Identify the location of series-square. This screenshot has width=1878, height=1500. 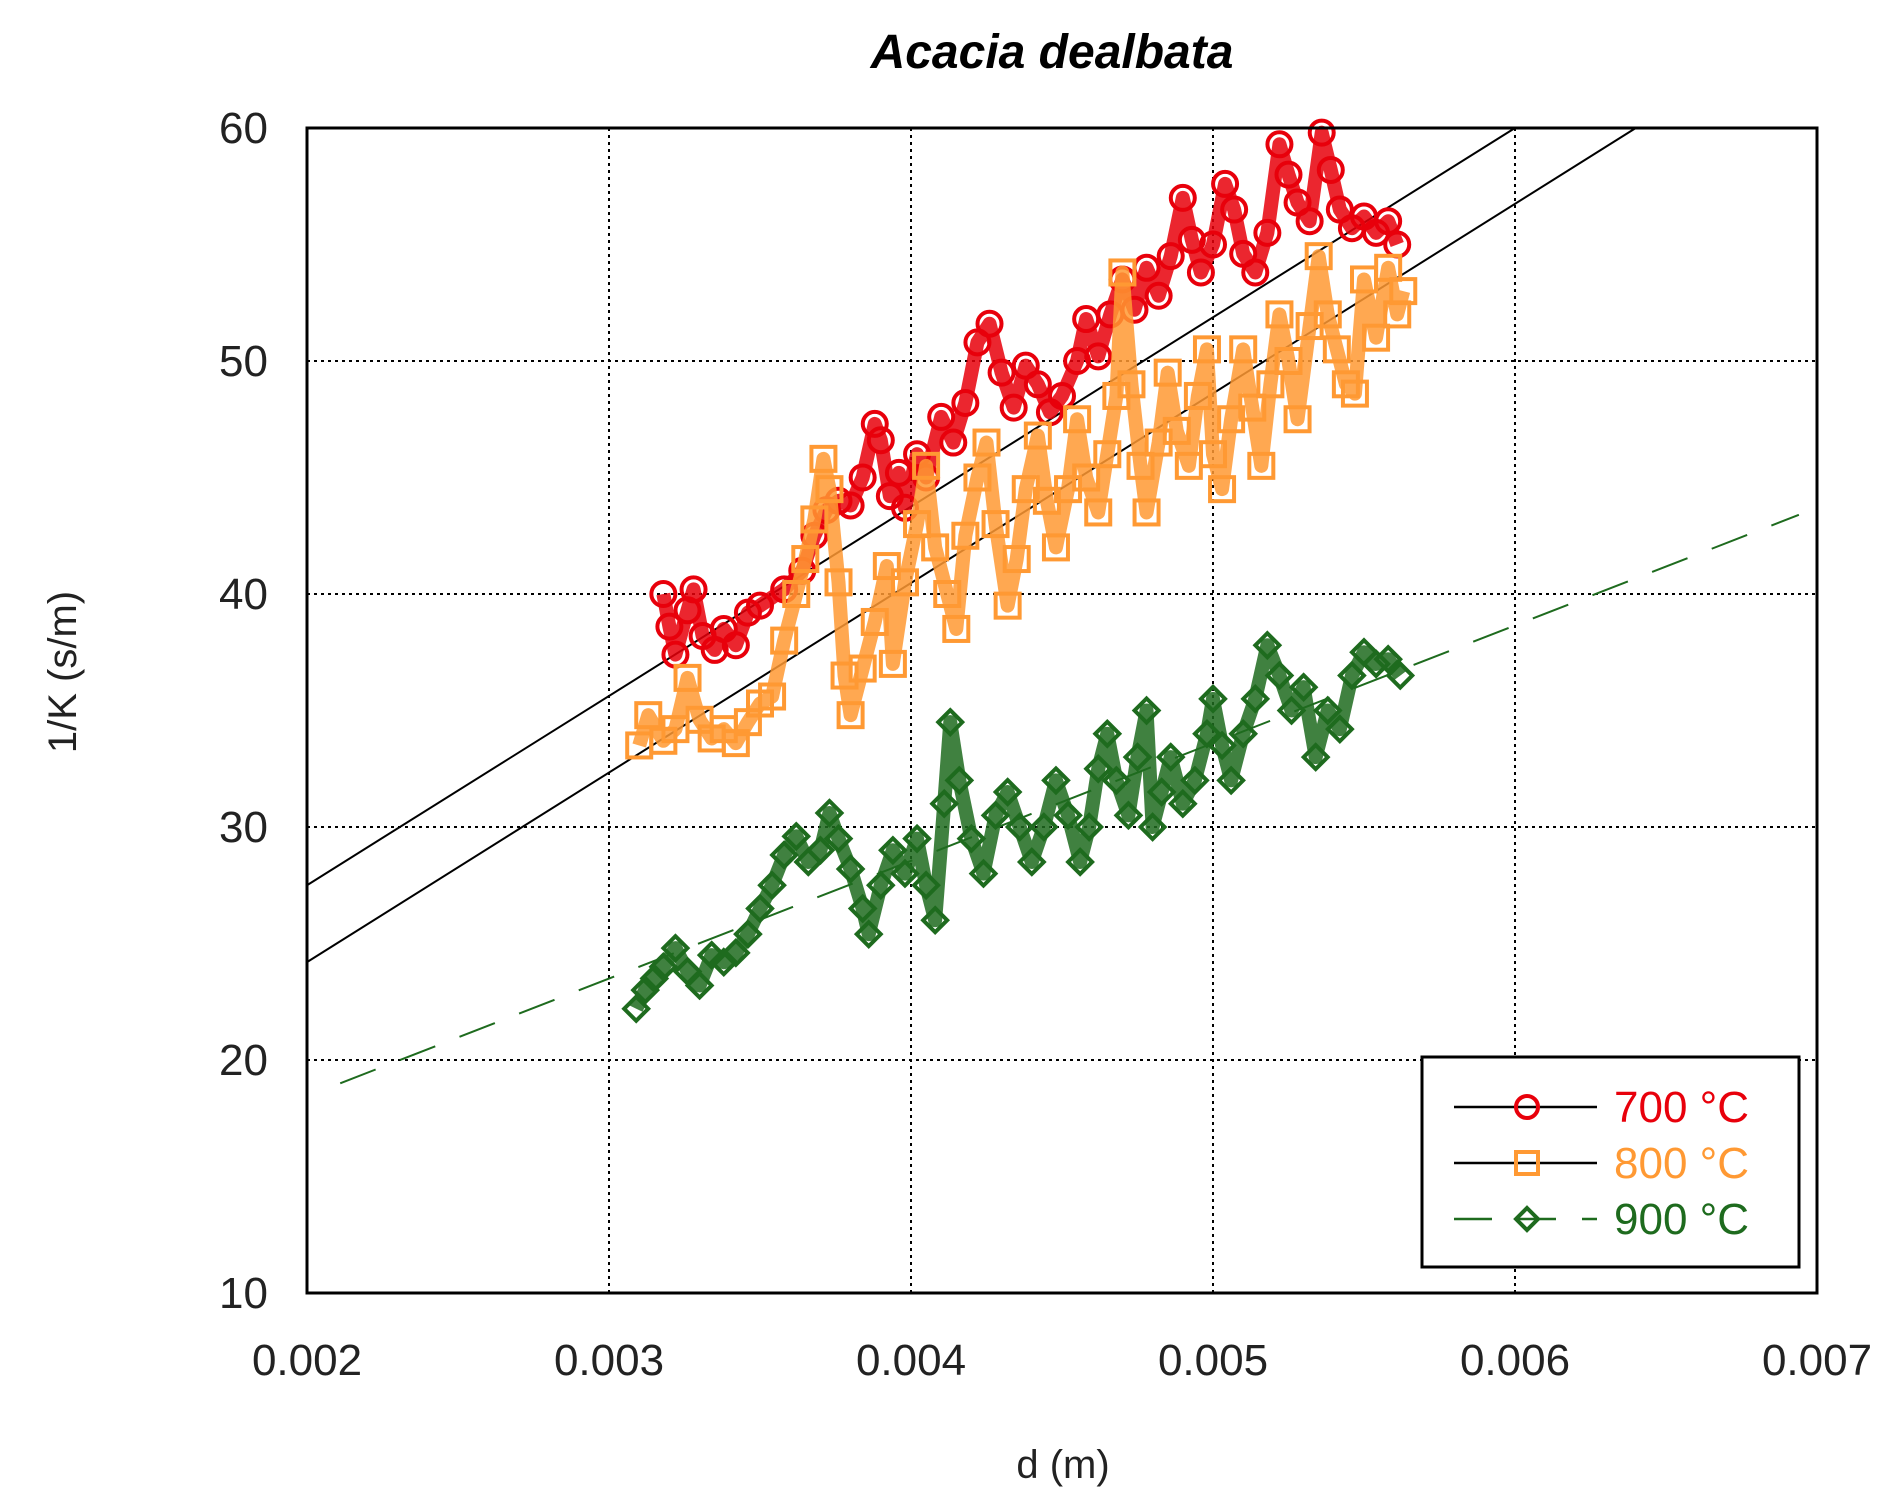
(1021, 501).